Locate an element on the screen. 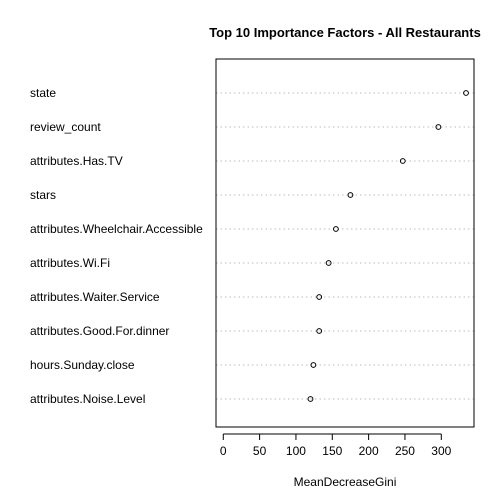  x-tick-label: 150 is located at coordinates (332, 451).